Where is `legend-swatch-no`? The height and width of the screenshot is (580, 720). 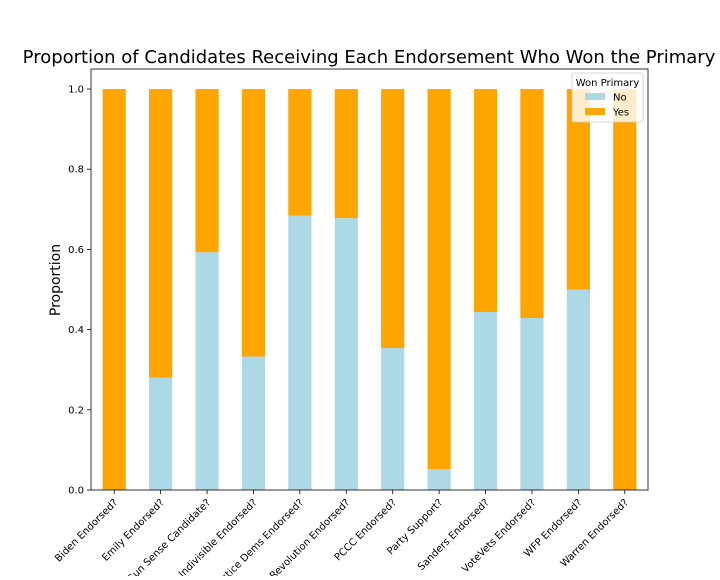
legend-swatch-no is located at coordinates (595, 96).